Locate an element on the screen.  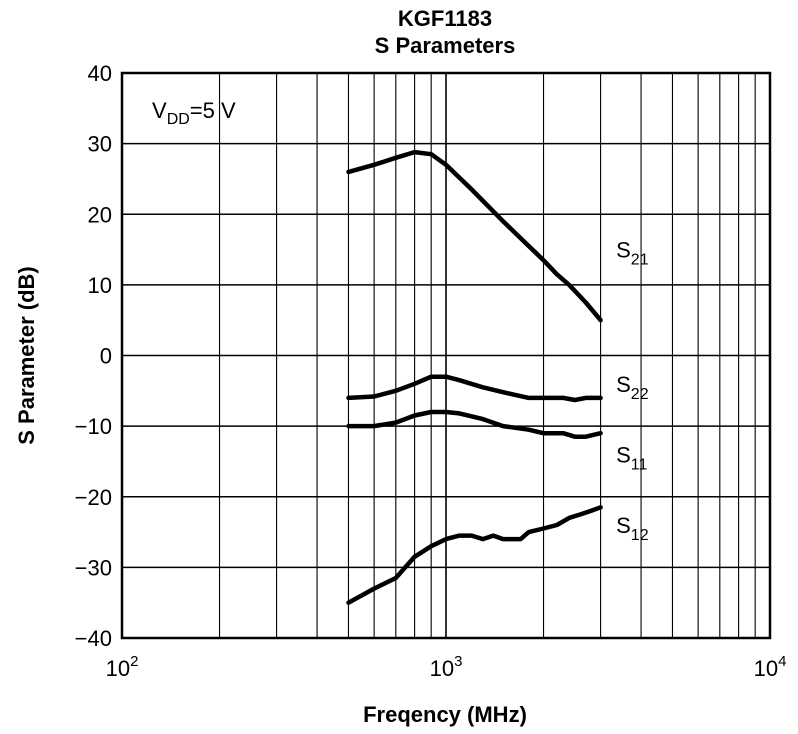
series-line-s11 is located at coordinates (474, 424).